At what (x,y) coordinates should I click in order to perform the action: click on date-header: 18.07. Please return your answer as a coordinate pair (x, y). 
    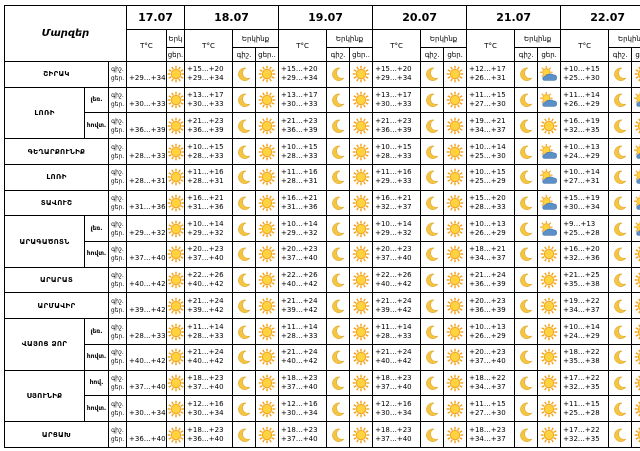
    Looking at the image, I should click on (232, 17).